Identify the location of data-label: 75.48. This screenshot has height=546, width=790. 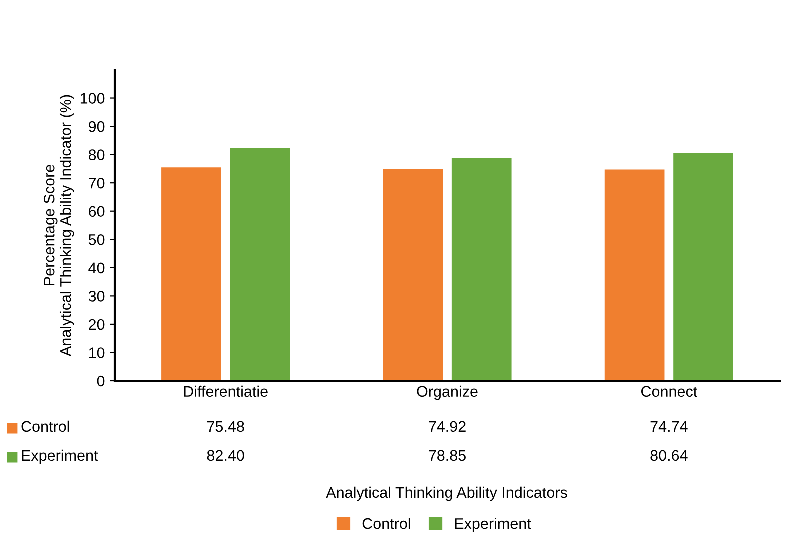
(226, 426).